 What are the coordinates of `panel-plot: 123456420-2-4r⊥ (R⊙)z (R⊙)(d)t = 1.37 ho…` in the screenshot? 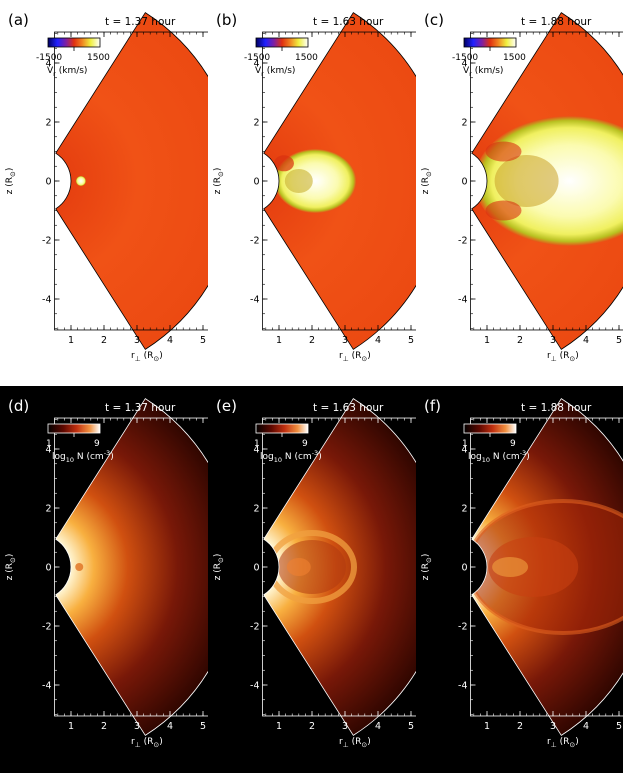 It's located at (106, 573).